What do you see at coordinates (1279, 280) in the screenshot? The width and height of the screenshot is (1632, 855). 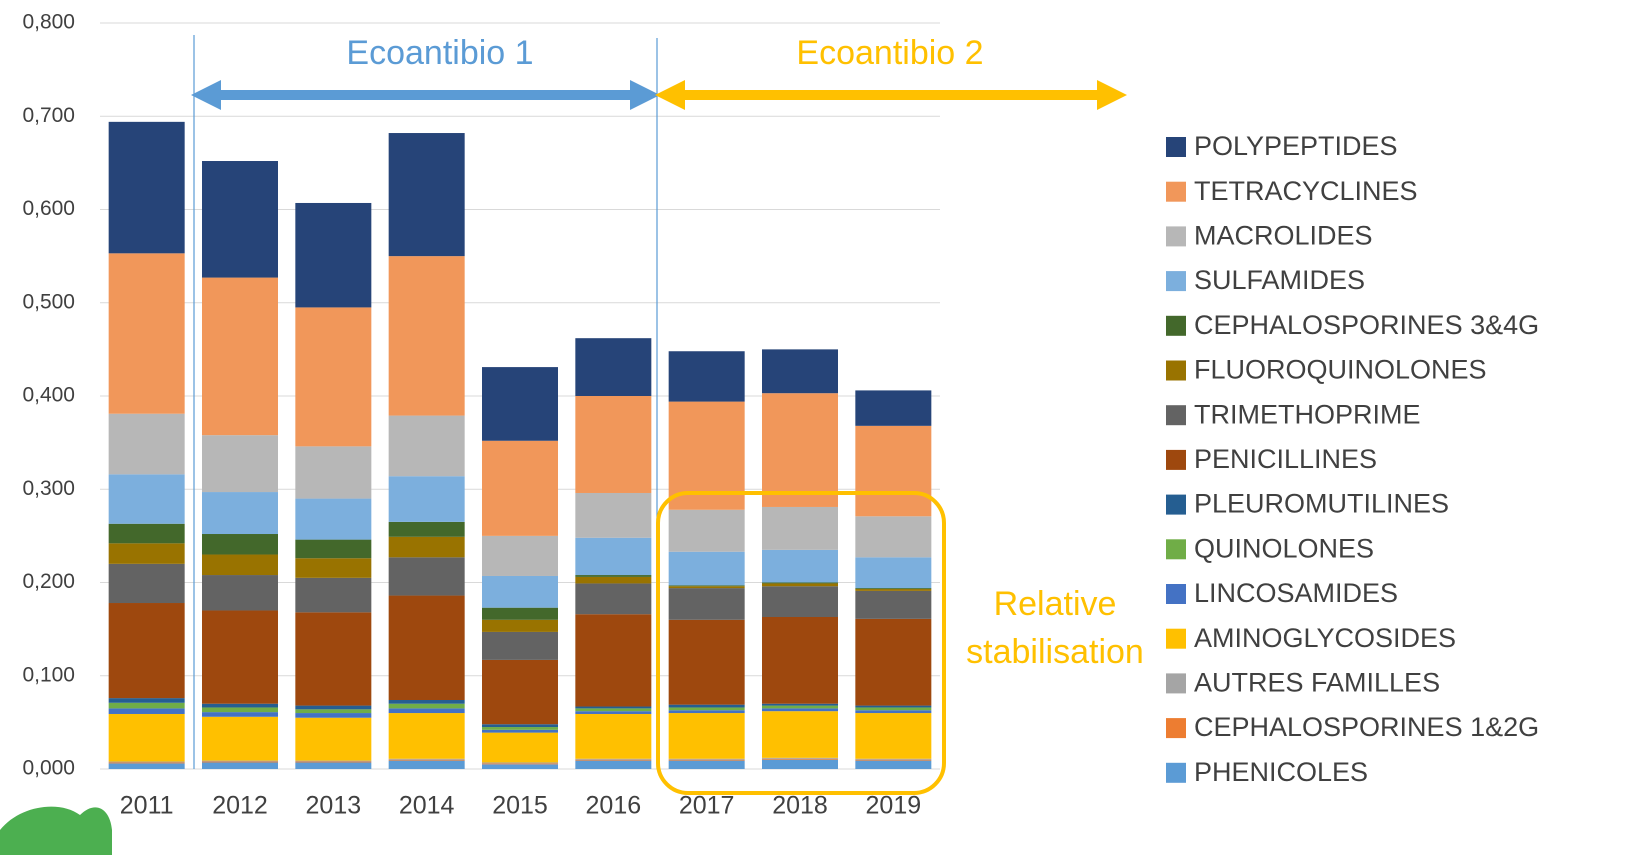 I see `legend-label: SULFAMIDES` at bounding box center [1279, 280].